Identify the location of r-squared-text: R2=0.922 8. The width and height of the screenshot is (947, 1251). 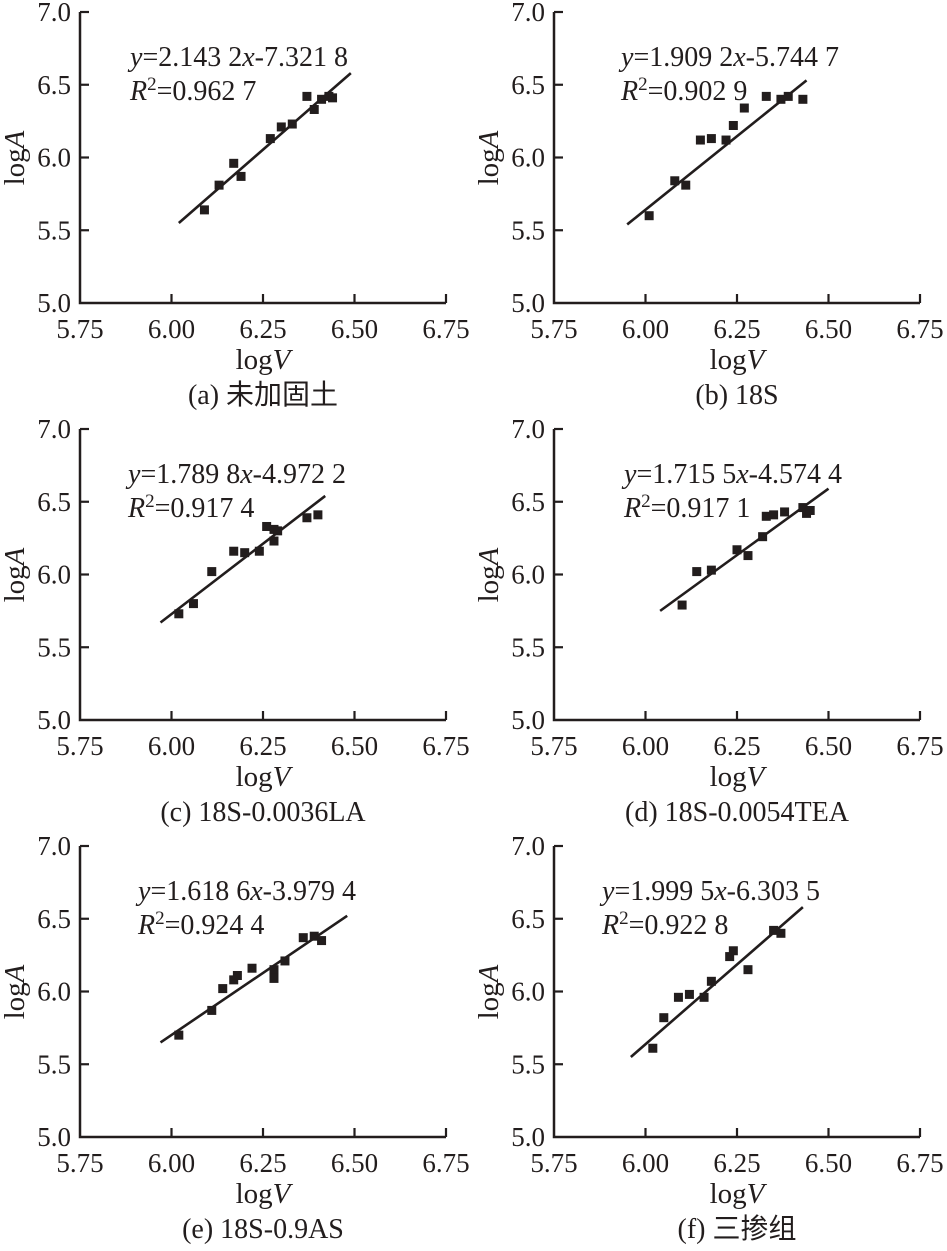
(664, 924).